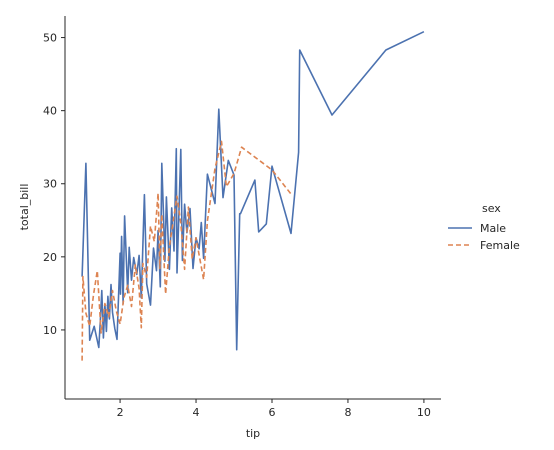 Image resolution: width=554 pixels, height=450 pixels. Describe the element at coordinates (50, 330) in the screenshot. I see `y-tick-label-0: 10` at that location.